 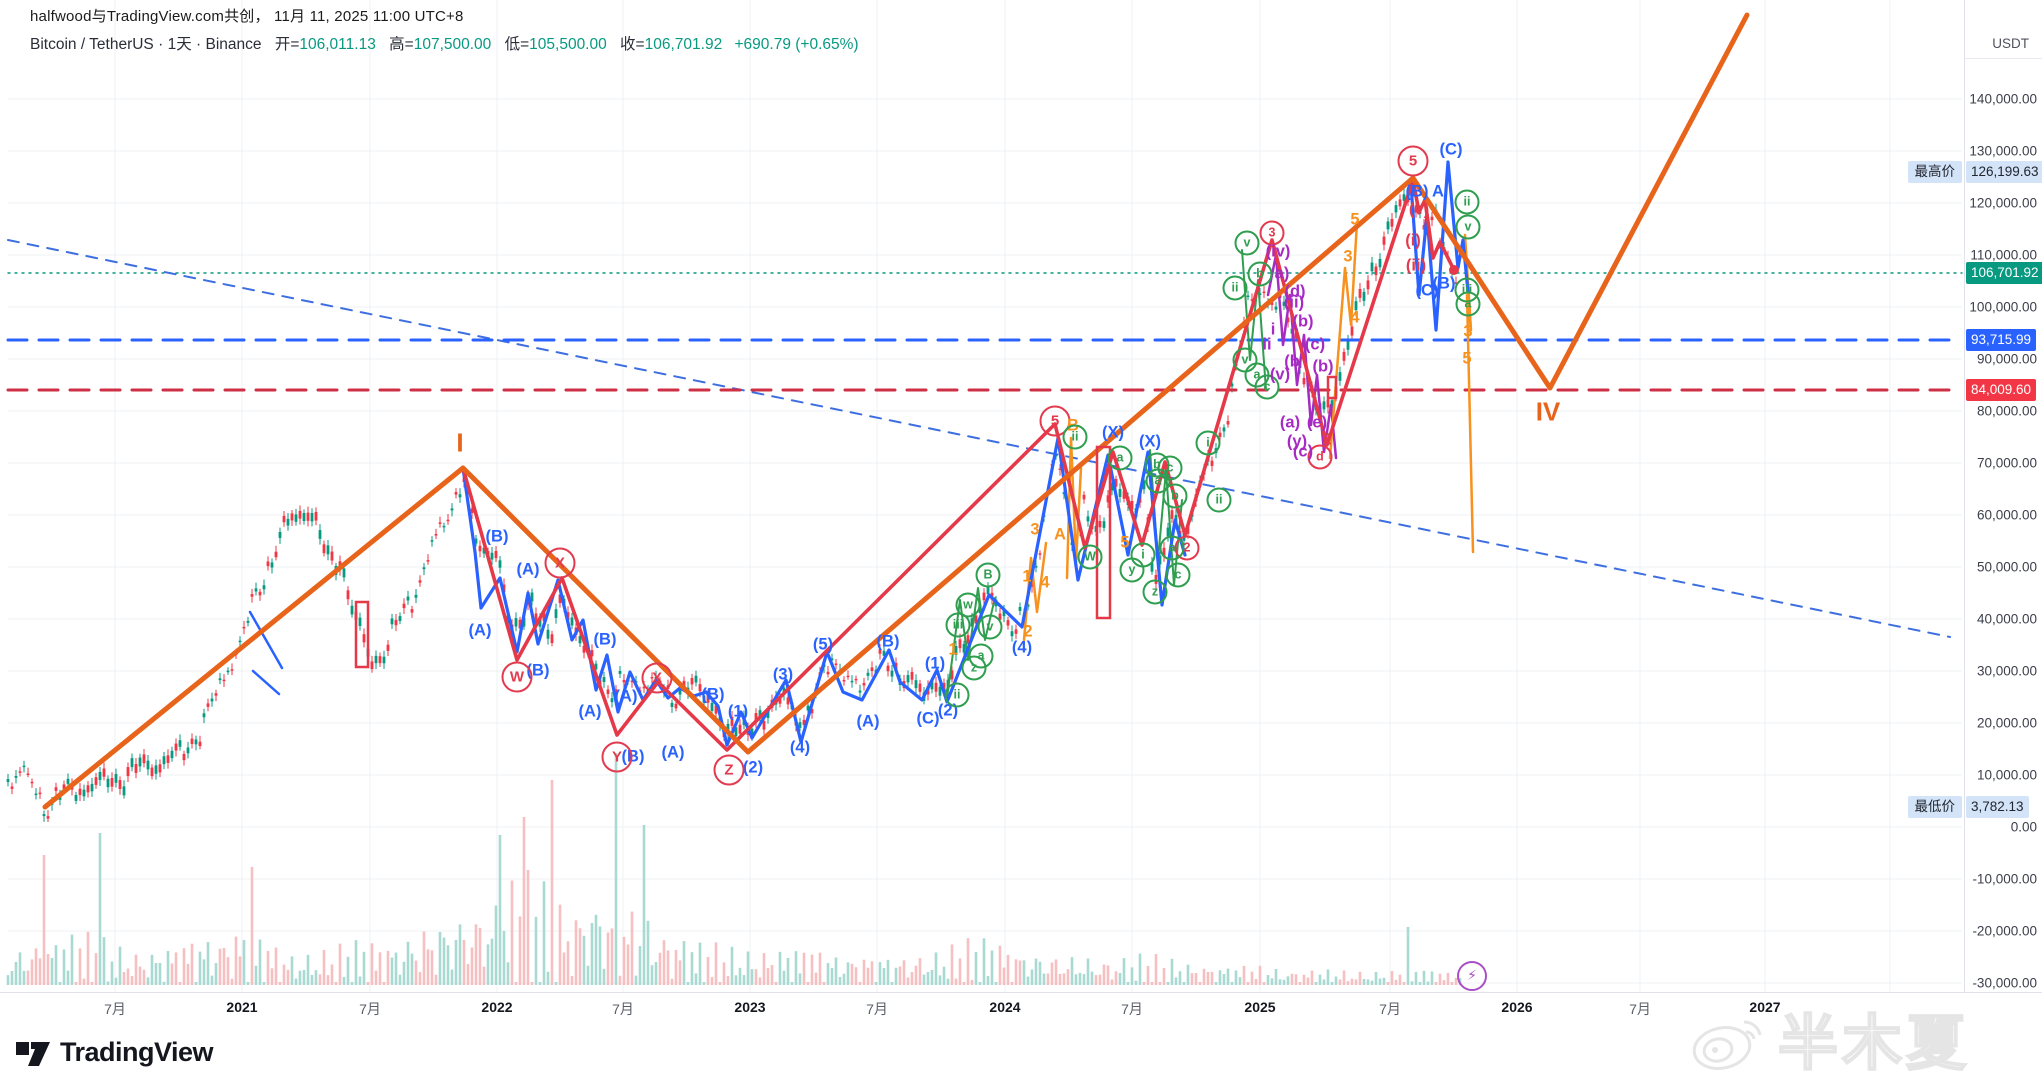 I want to click on tradingview-logo-icon, so click(x=33, y=1054).